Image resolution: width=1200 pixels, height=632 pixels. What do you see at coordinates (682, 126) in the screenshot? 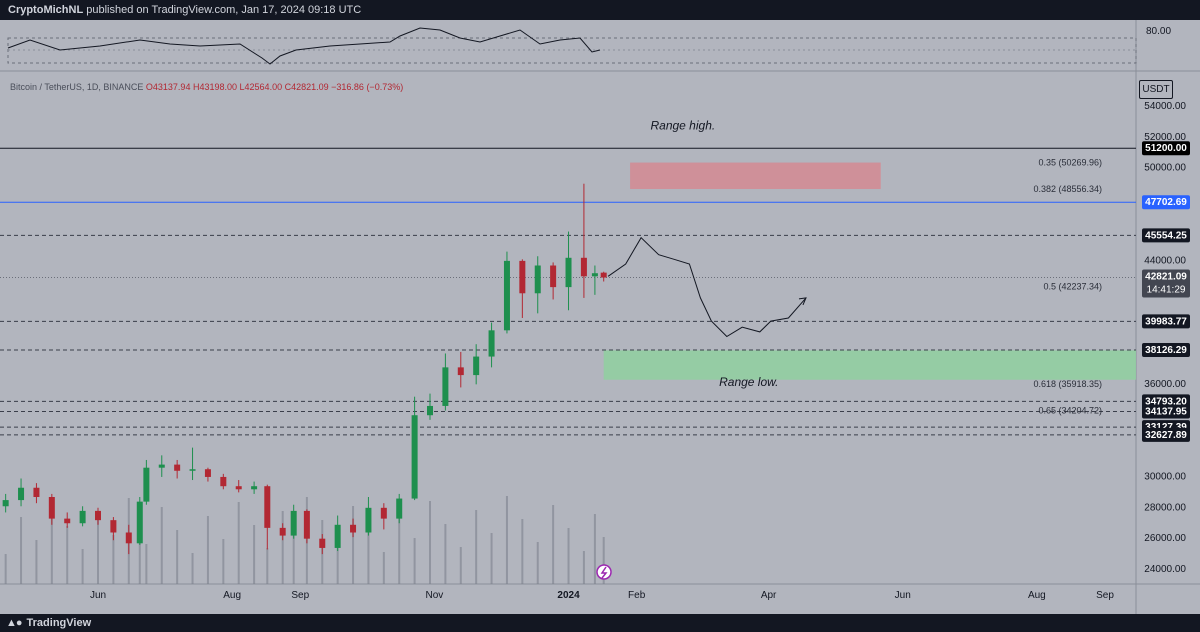
I see `annotation-0: Range high.` at bounding box center [682, 126].